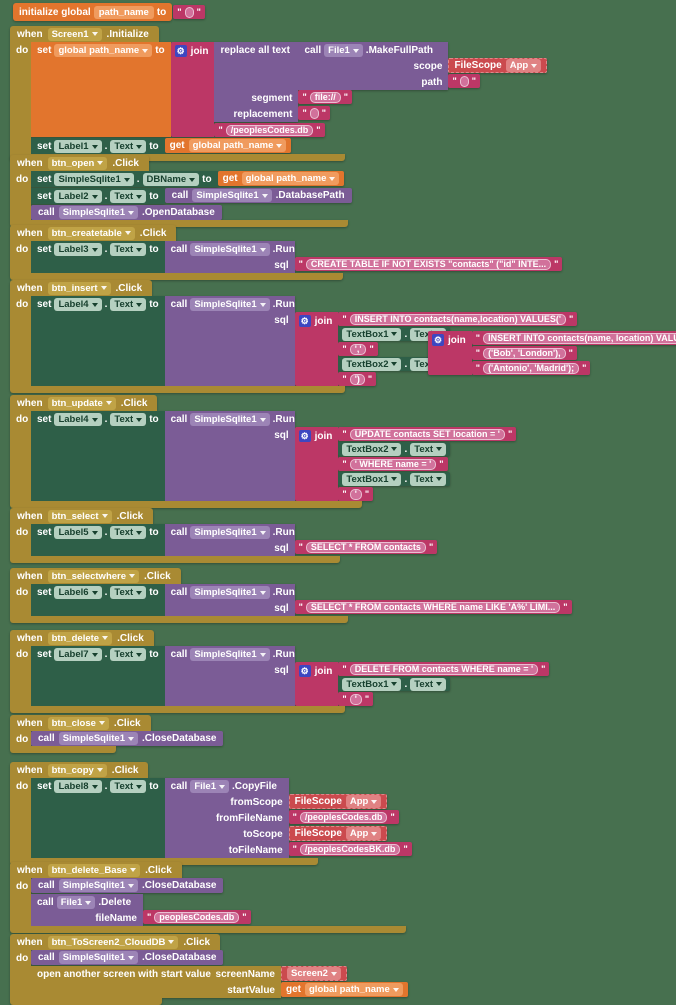  I want to click on event-component-dropdown: btn_createtable, so click(91, 233).